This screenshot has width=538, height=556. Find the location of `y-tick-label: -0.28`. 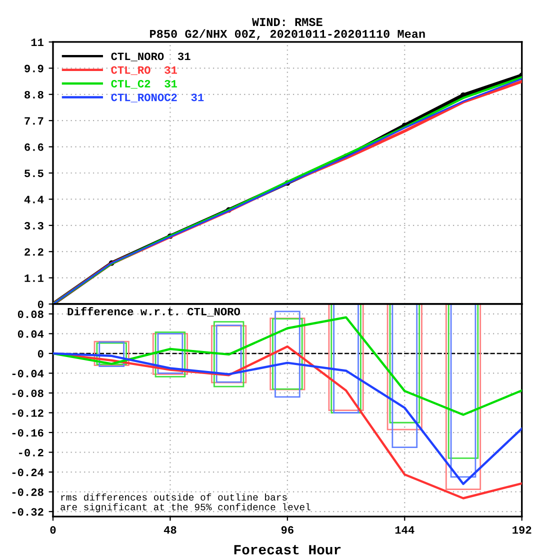

y-tick-label: -0.28 is located at coordinates (28, 492).